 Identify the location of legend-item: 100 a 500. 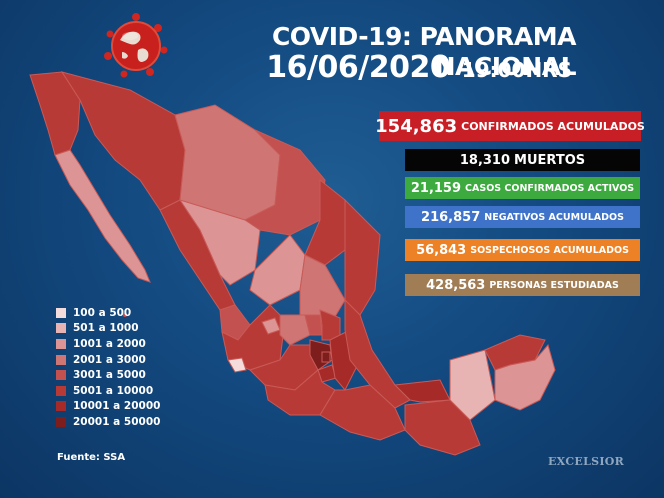
(131, 313).